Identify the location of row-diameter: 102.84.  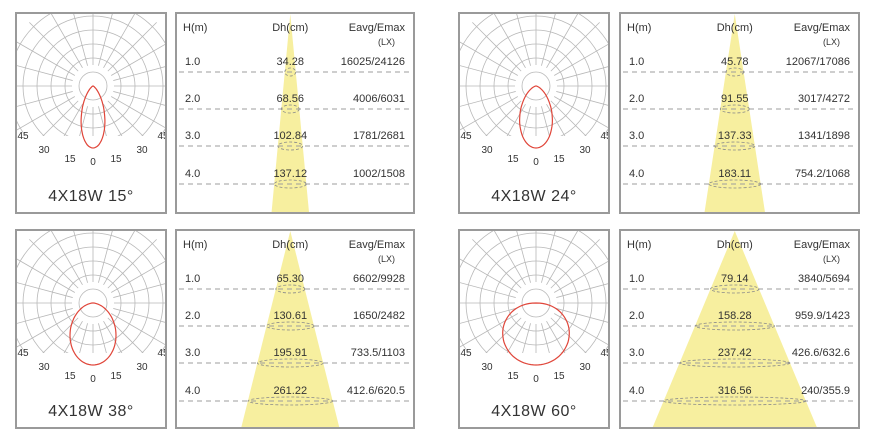
(290, 136).